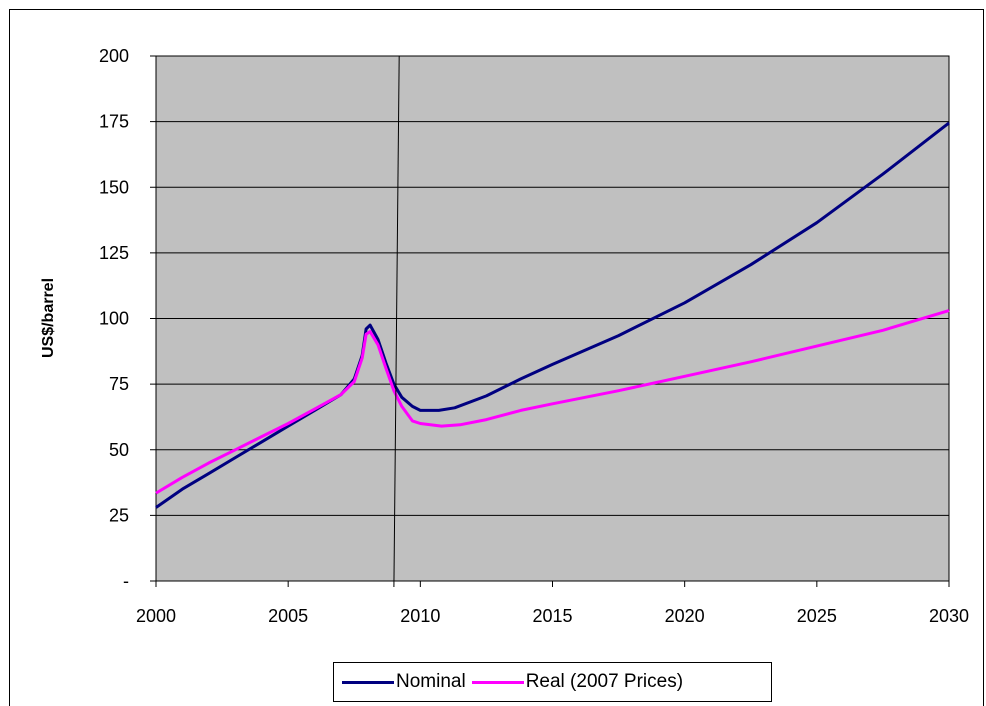 This screenshot has height=706, width=986. What do you see at coordinates (114, 319) in the screenshot?
I see `y-tick-label: 100` at bounding box center [114, 319].